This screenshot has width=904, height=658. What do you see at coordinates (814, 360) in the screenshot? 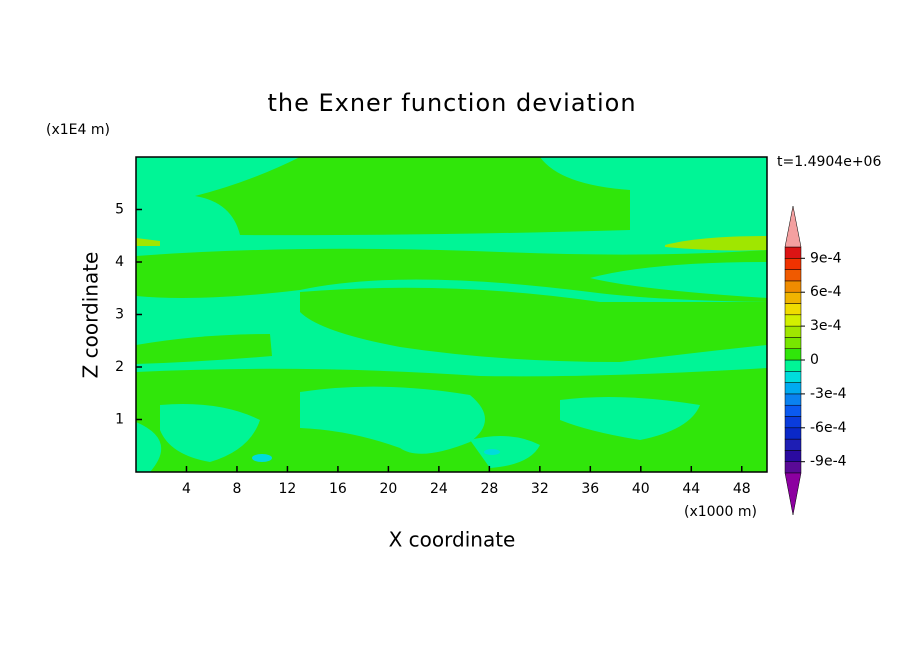
I see `colorbar-tick-label: 0` at bounding box center [814, 360].